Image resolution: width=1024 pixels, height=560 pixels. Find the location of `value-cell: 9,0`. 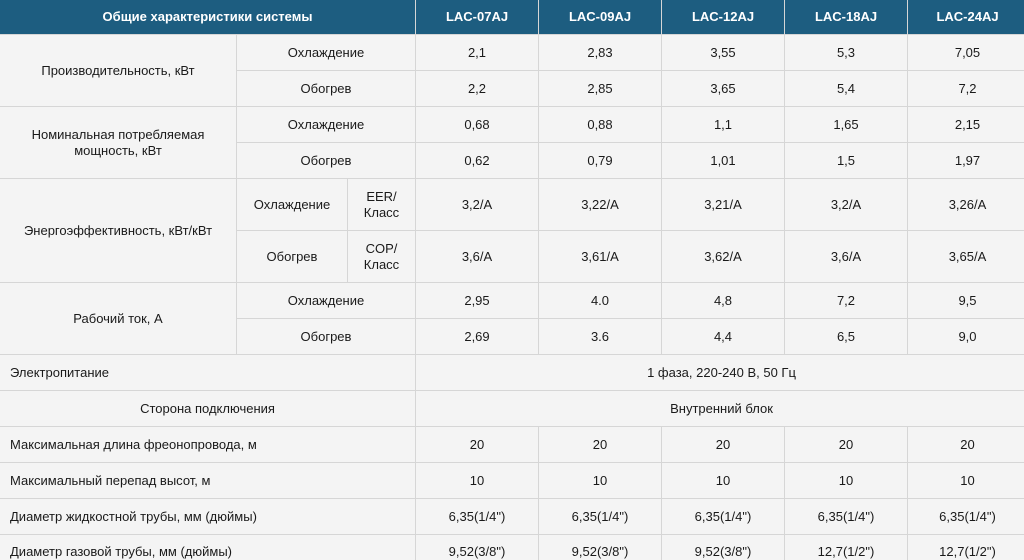

value-cell: 9,0 is located at coordinates (966, 336).